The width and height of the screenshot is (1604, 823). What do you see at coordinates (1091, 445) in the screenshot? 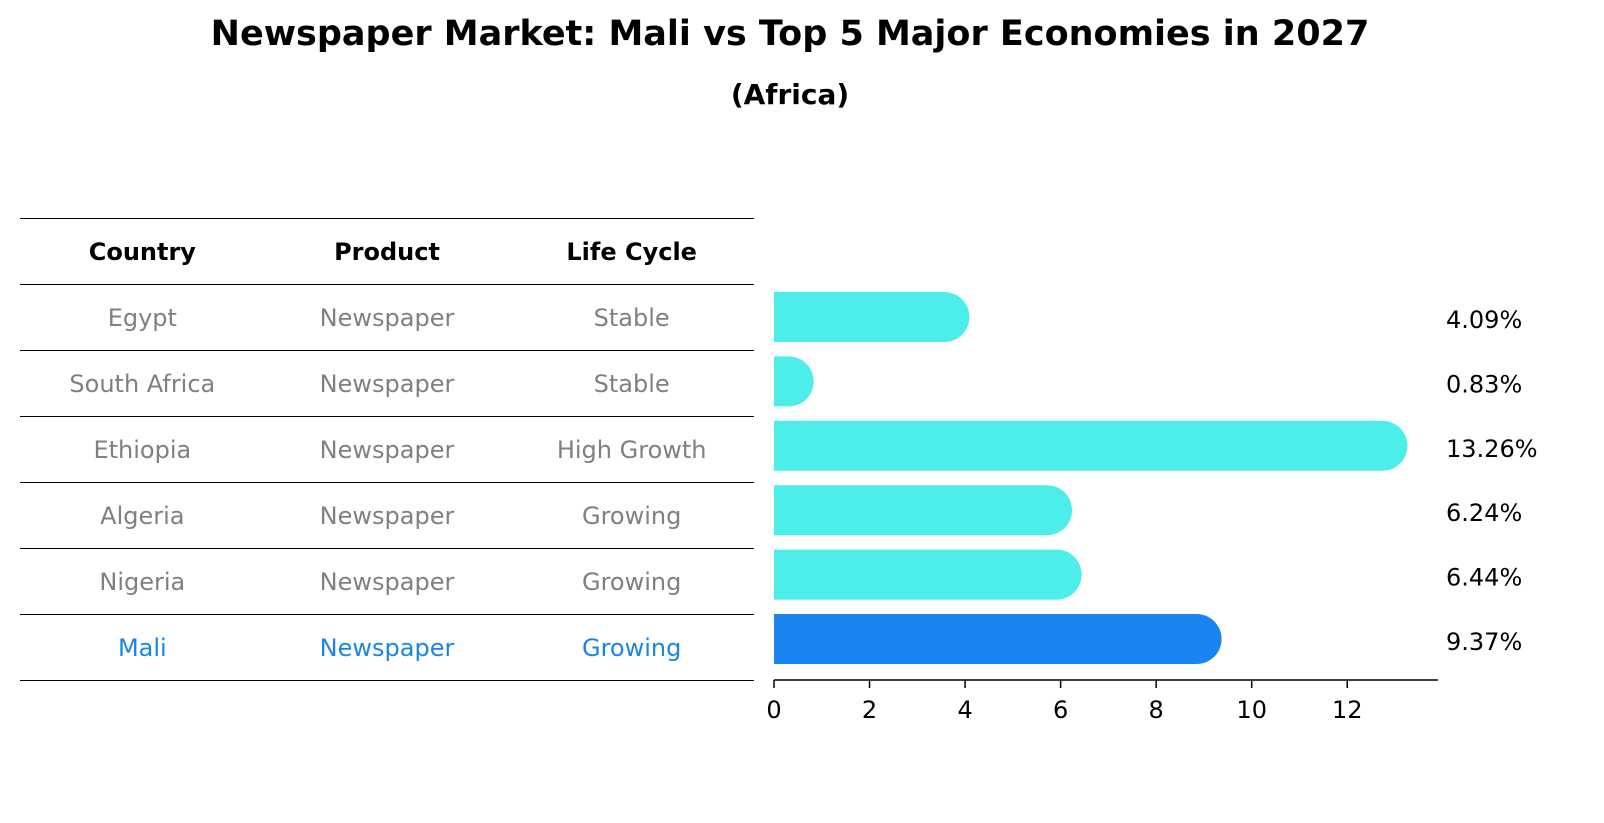
I see `bar-ethiopia` at bounding box center [1091, 445].